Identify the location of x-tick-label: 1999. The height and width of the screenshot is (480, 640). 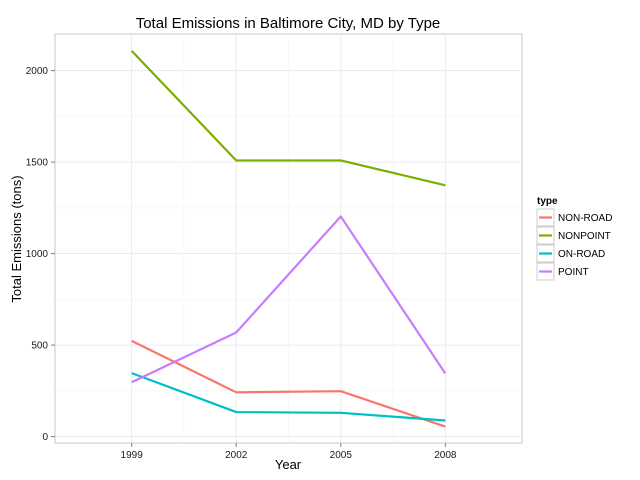
(132, 455).